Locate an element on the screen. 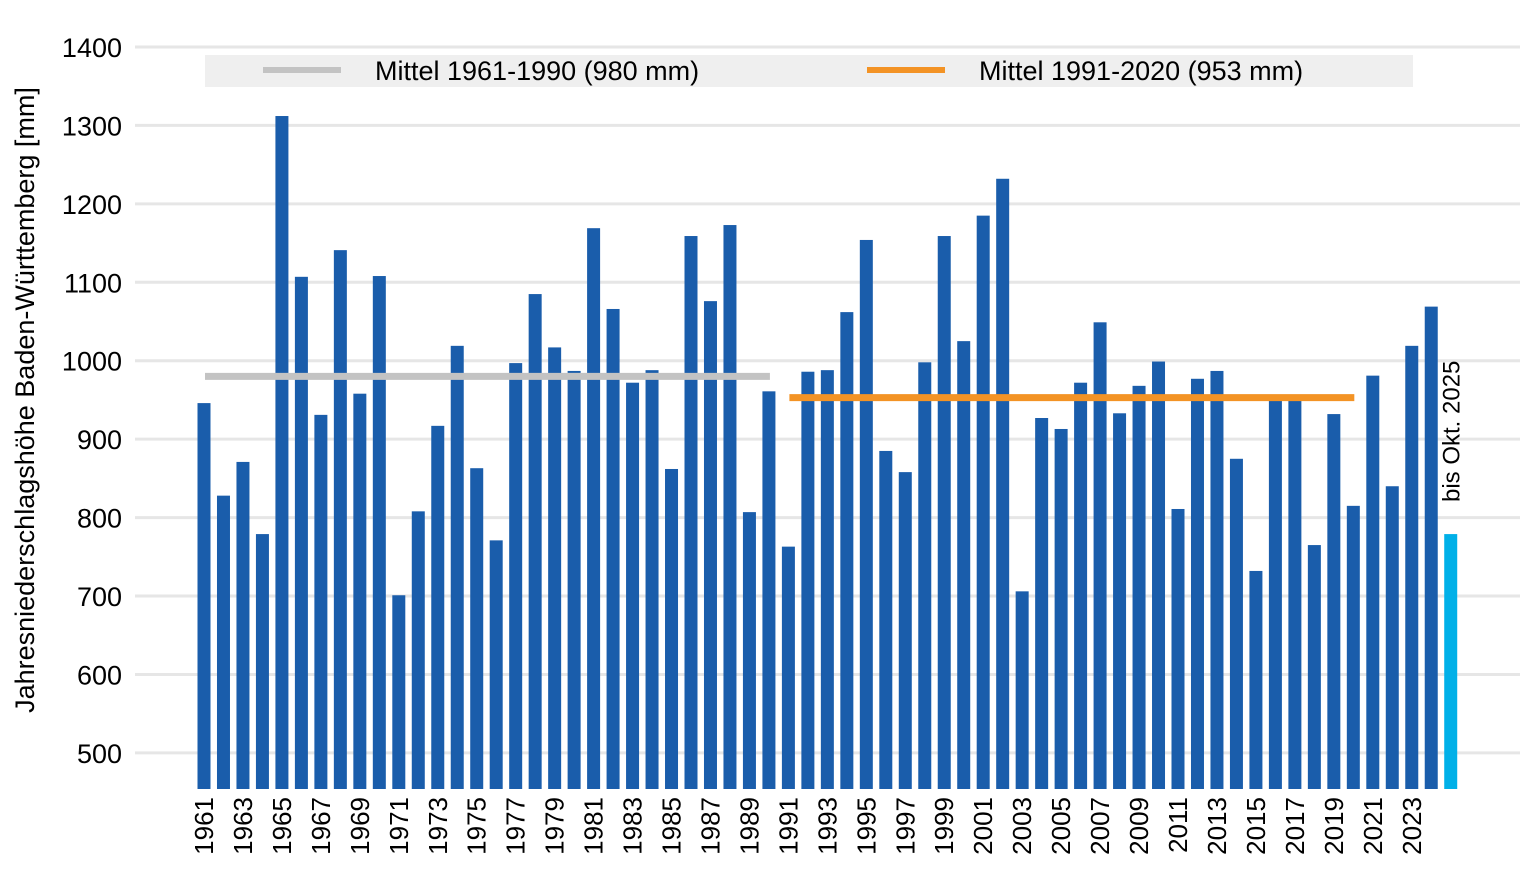 The width and height of the screenshot is (1535, 885). x-tick-label: 2003 is located at coordinates (1022, 826).